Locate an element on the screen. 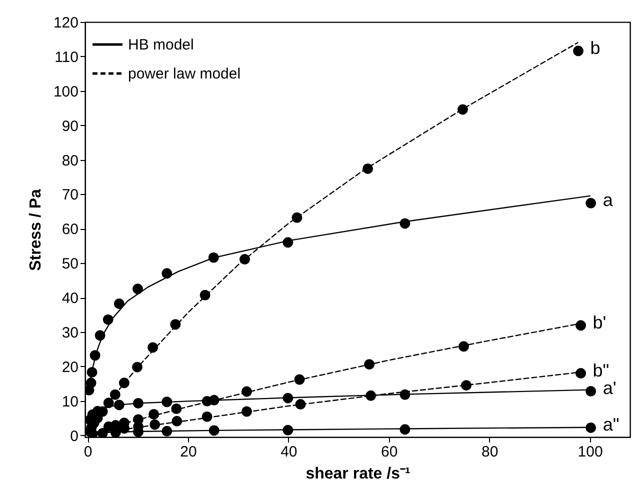 The width and height of the screenshot is (634, 495). x-tick-label: 60 is located at coordinates (389, 452).